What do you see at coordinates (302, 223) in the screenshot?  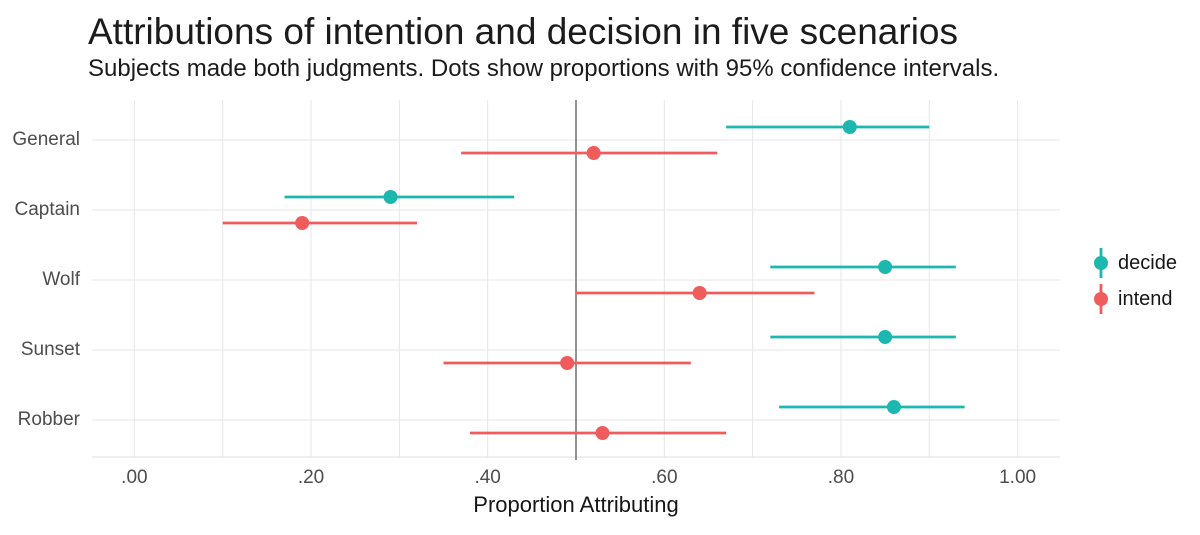 I see `point-intend-captain` at bounding box center [302, 223].